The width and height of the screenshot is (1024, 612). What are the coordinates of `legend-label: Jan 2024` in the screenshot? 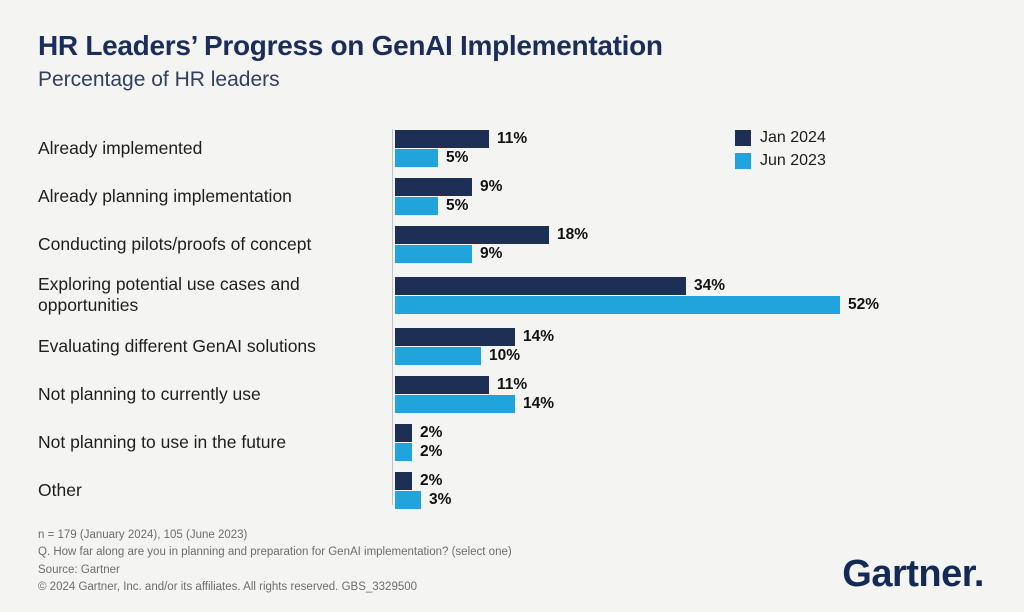 It's located at (793, 137).